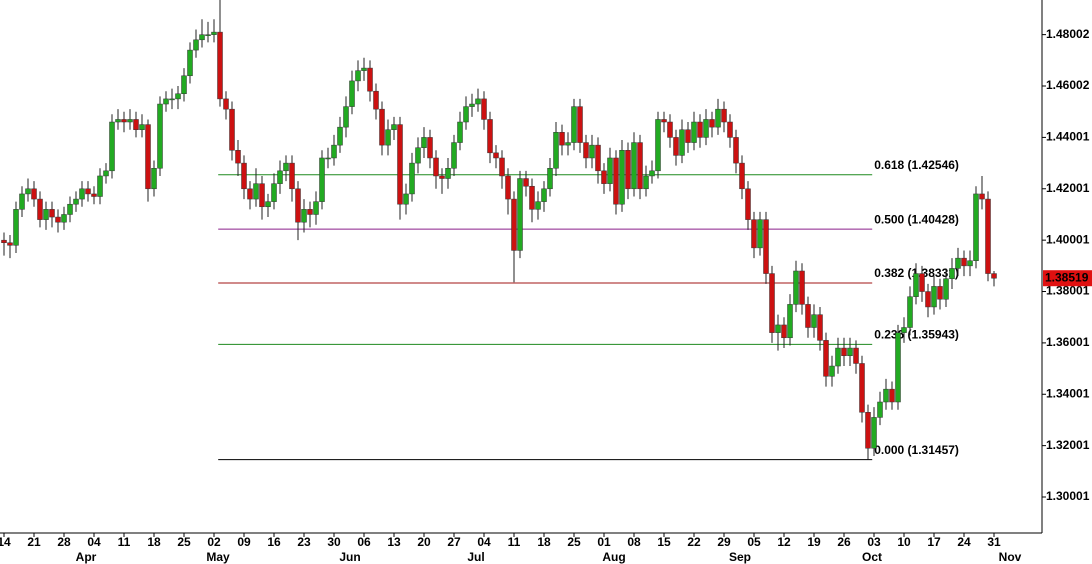  What do you see at coordinates (916, 273) in the screenshot?
I see `fib-level-label: 0.382 (1.38331)` at bounding box center [916, 273].